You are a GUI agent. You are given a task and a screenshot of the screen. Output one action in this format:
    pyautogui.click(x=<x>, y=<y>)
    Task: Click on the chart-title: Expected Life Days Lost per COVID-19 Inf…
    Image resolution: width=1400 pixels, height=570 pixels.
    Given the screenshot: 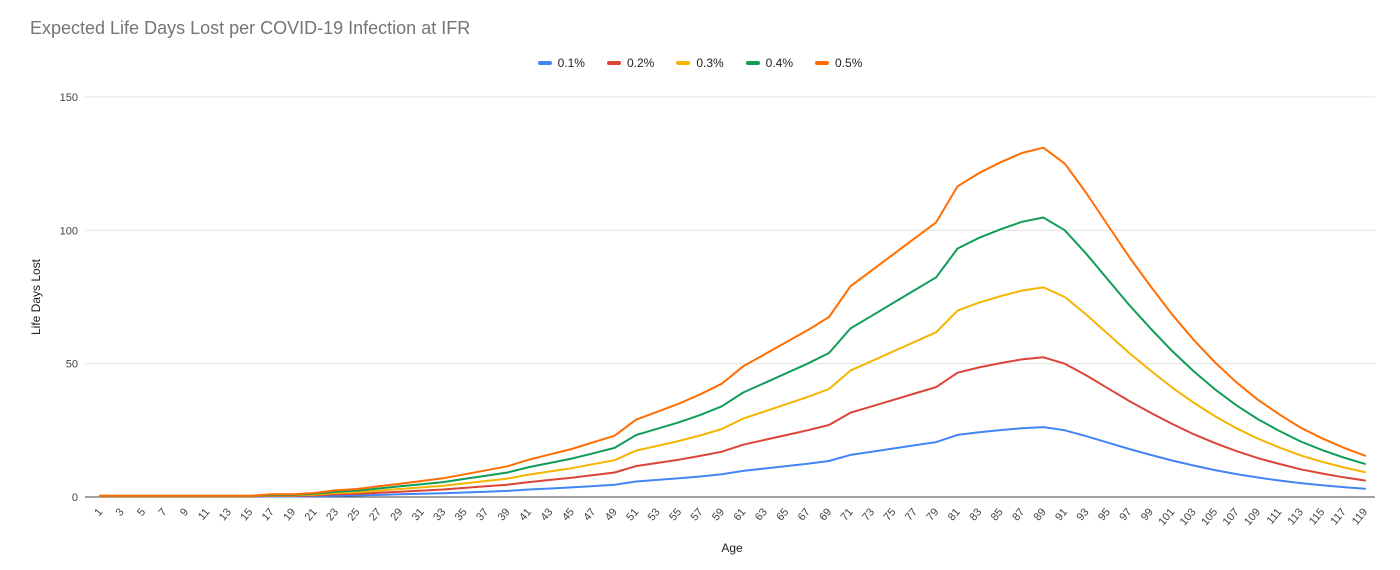 What is the action you would take?
    pyautogui.click(x=250, y=28)
    